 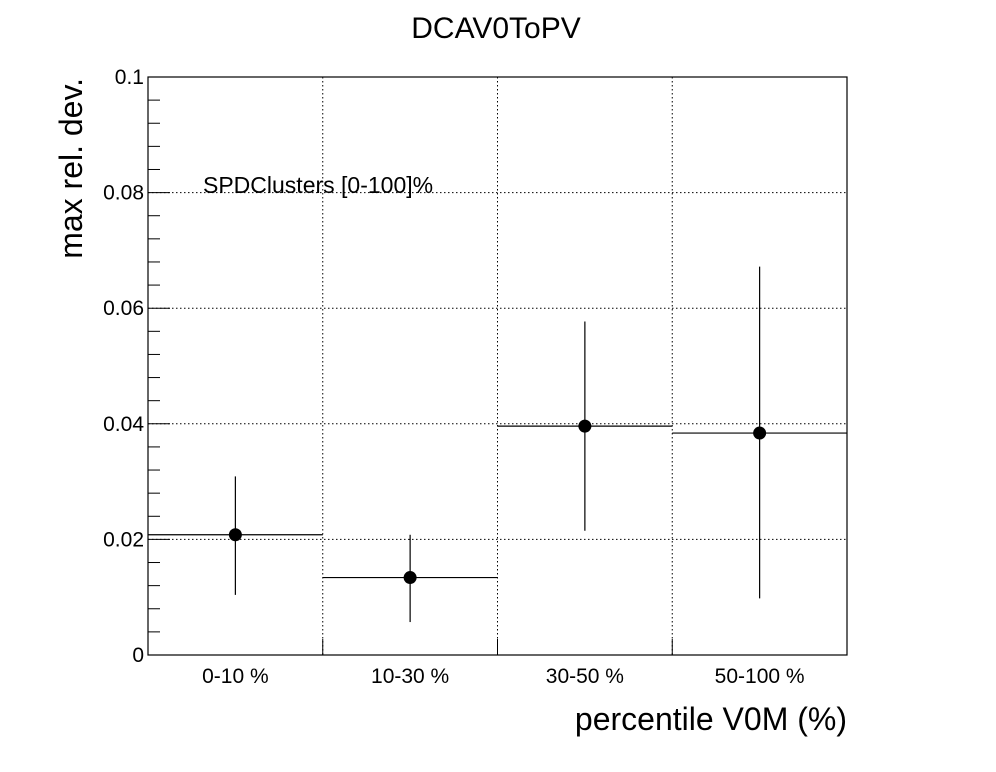 What do you see at coordinates (123, 539) in the screenshot?
I see `y-tick-label: 0.02` at bounding box center [123, 539].